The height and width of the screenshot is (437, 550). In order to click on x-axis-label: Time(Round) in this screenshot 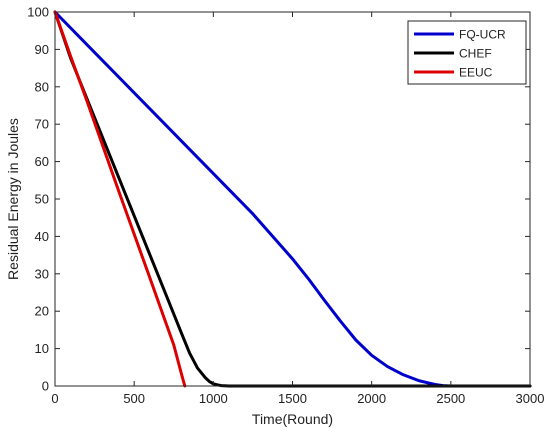, I will do `click(292, 419)`.